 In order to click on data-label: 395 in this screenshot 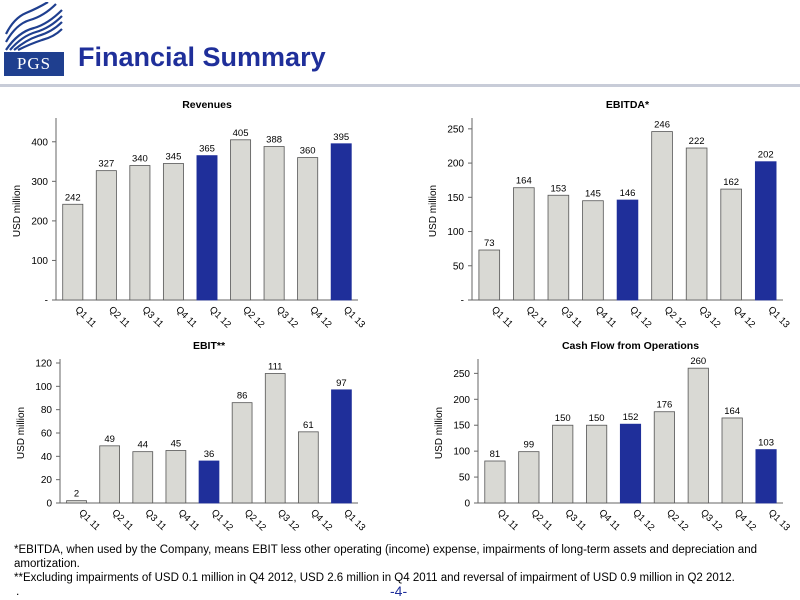, I will do `click(341, 137)`.